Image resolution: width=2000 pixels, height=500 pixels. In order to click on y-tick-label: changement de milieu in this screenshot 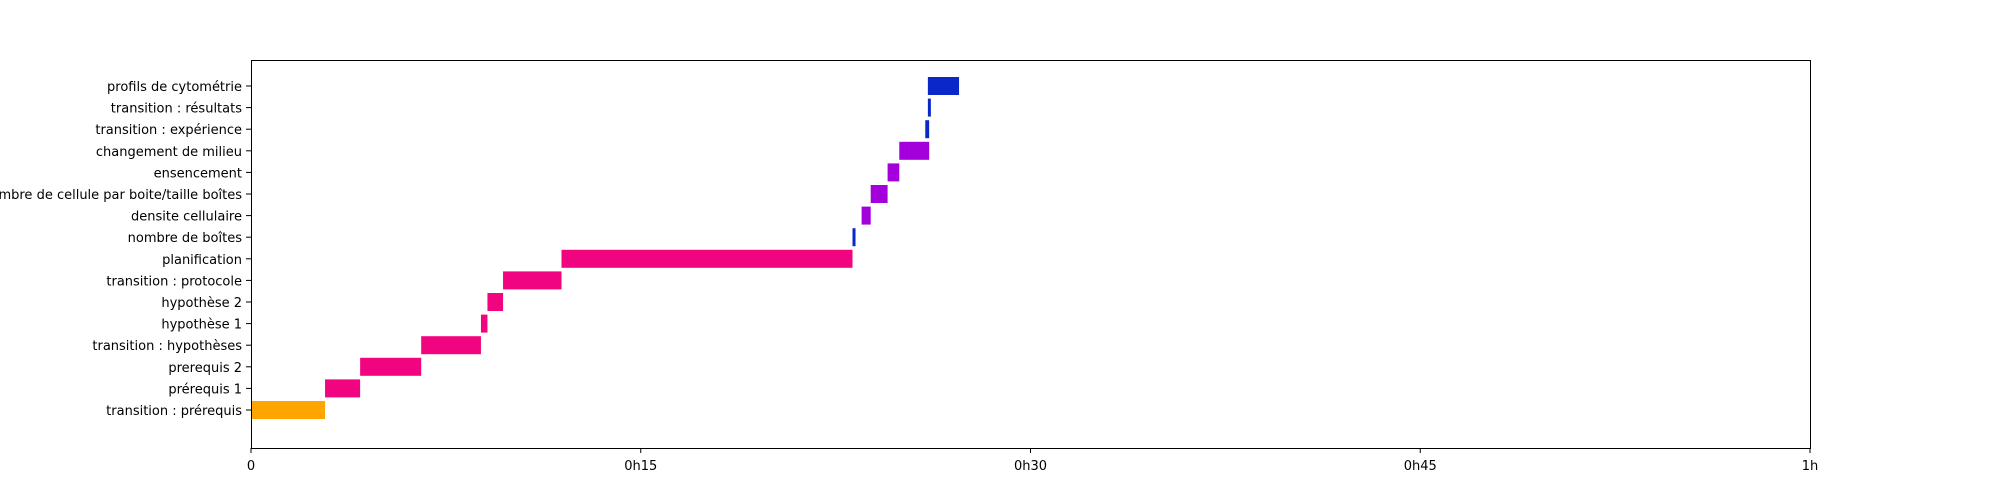, I will do `click(169, 152)`.